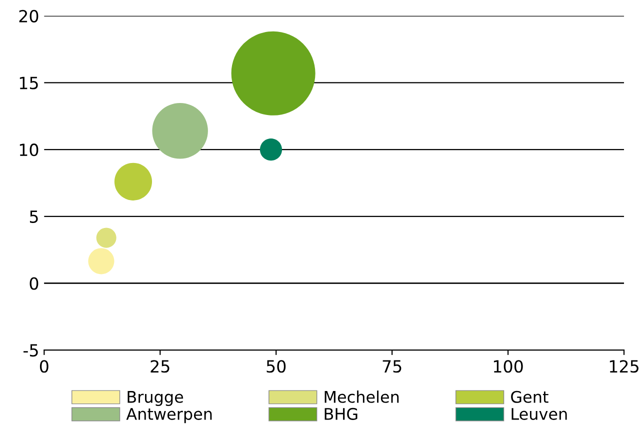  I want to click on y-tick-label: 0, so click(34, 283).